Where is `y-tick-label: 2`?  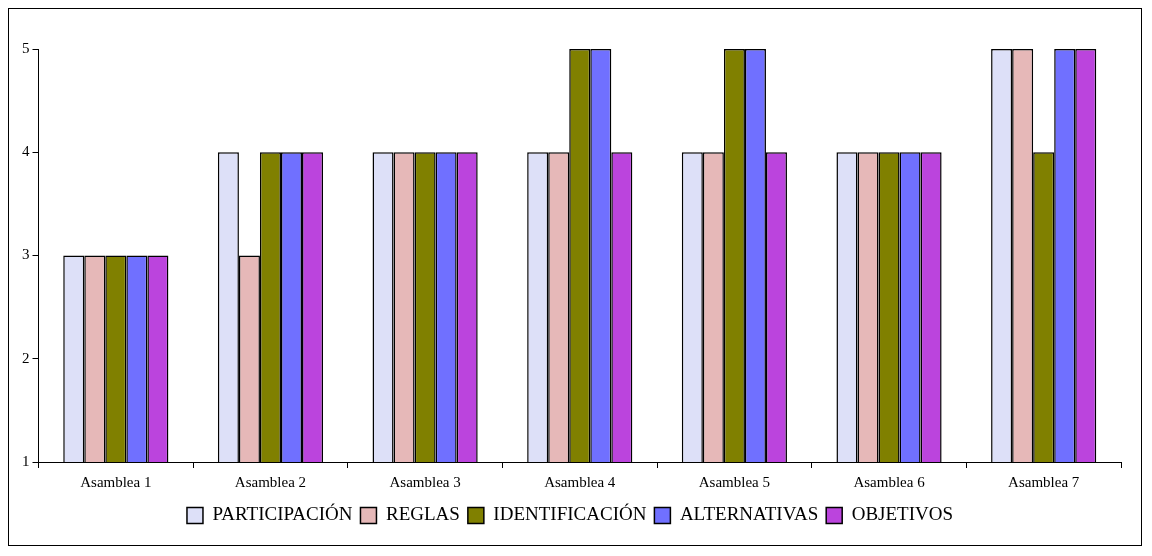 y-tick-label: 2 is located at coordinates (26, 357).